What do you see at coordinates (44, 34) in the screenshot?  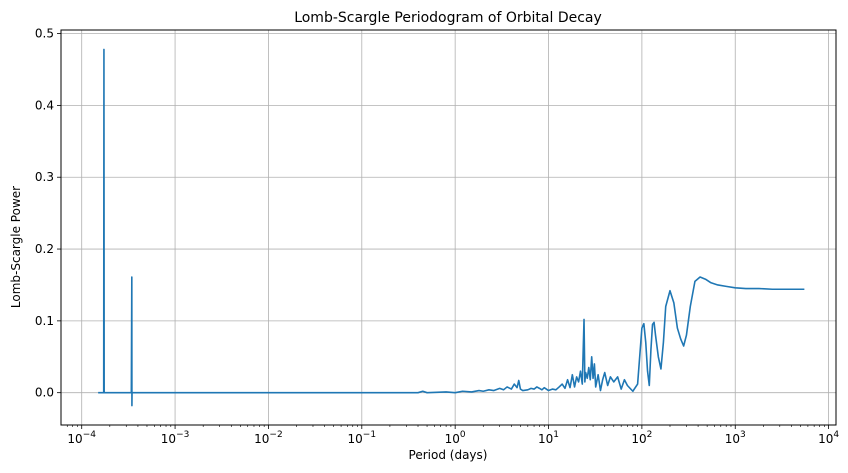 I see `y-tick-label: 0.5` at bounding box center [44, 34].